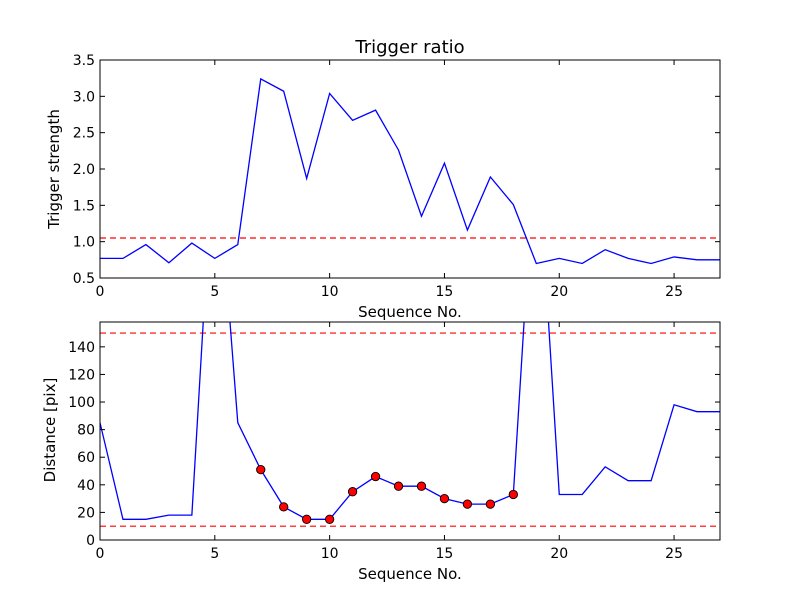 The width and height of the screenshot is (800, 600). Describe the element at coordinates (84, 170) in the screenshot. I see `y-tick-label: 2.0` at that location.